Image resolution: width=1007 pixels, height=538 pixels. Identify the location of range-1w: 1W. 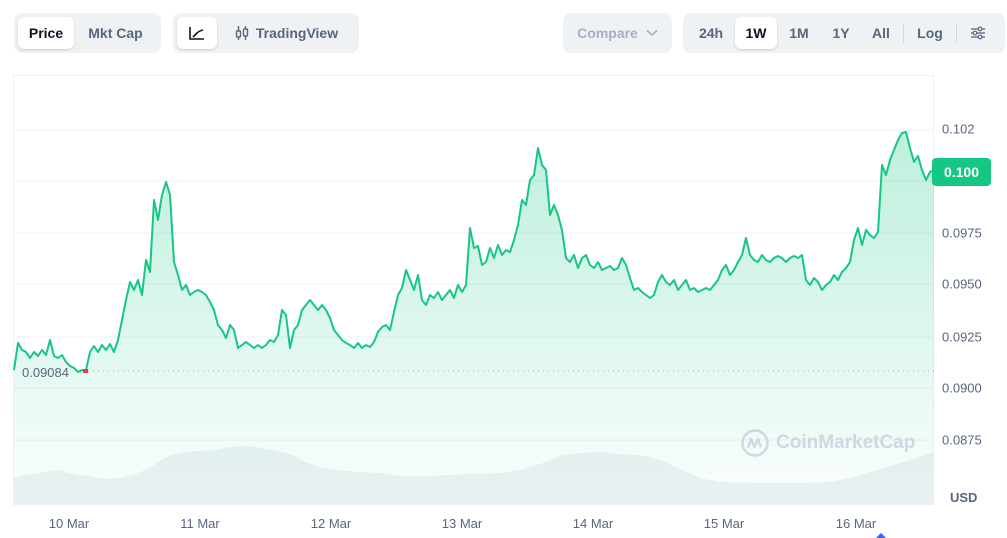
(756, 33).